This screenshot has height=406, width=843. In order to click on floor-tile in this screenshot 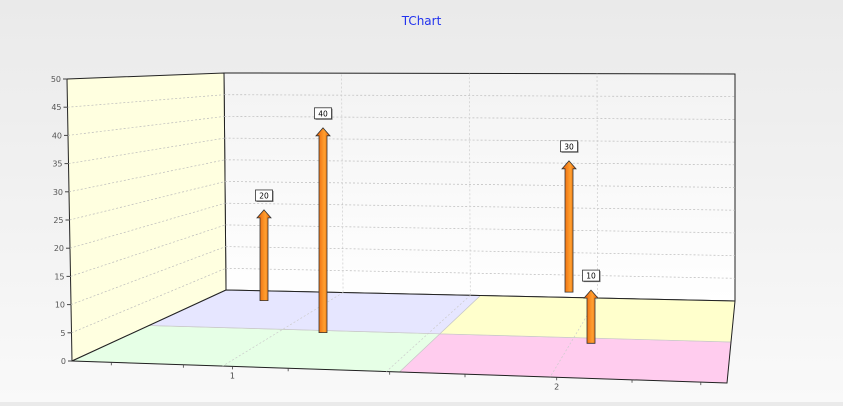, I will do `click(565, 358)`.